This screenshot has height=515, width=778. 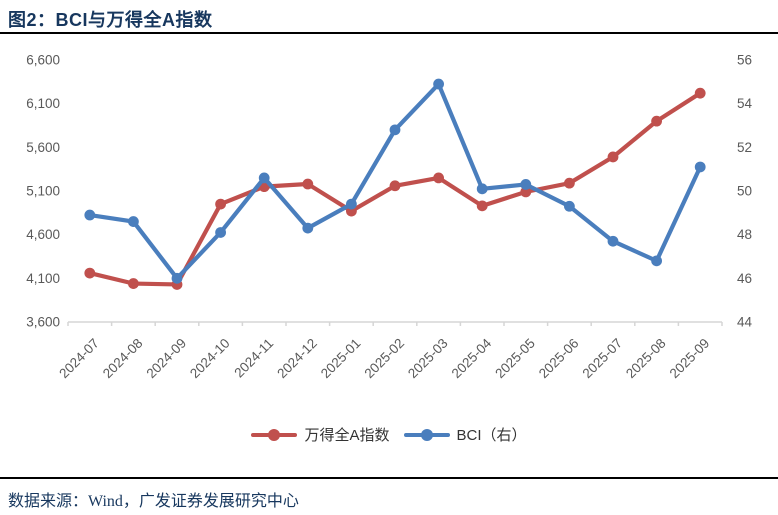 I want to click on svg-text: 56, so click(x=744, y=60).